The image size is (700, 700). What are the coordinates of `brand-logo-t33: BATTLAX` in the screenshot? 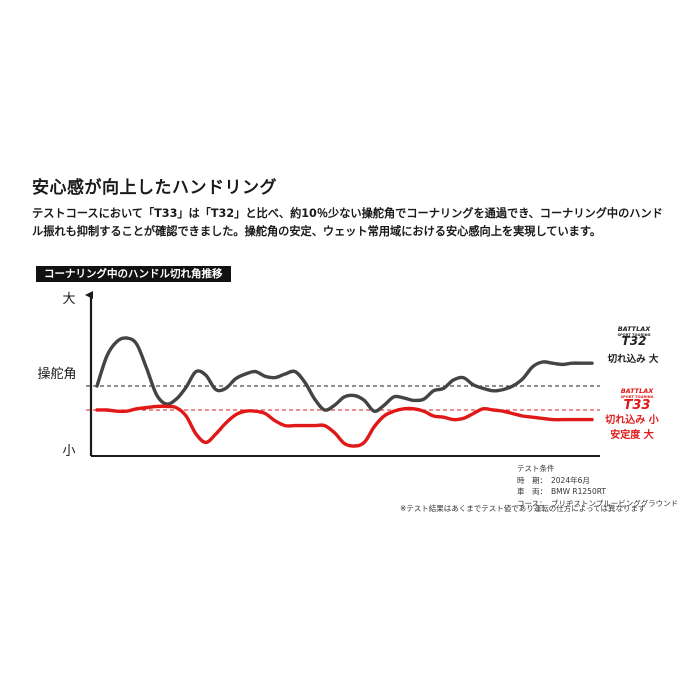 It's located at (638, 391).